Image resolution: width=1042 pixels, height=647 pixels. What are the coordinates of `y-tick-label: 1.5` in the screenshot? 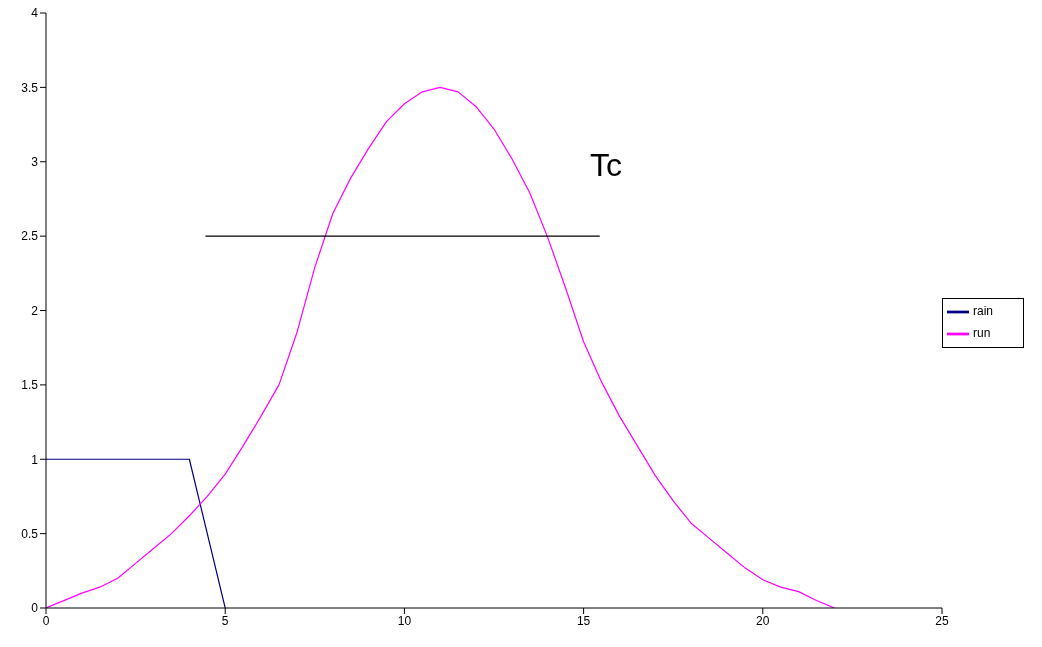 It's located at (30, 385).